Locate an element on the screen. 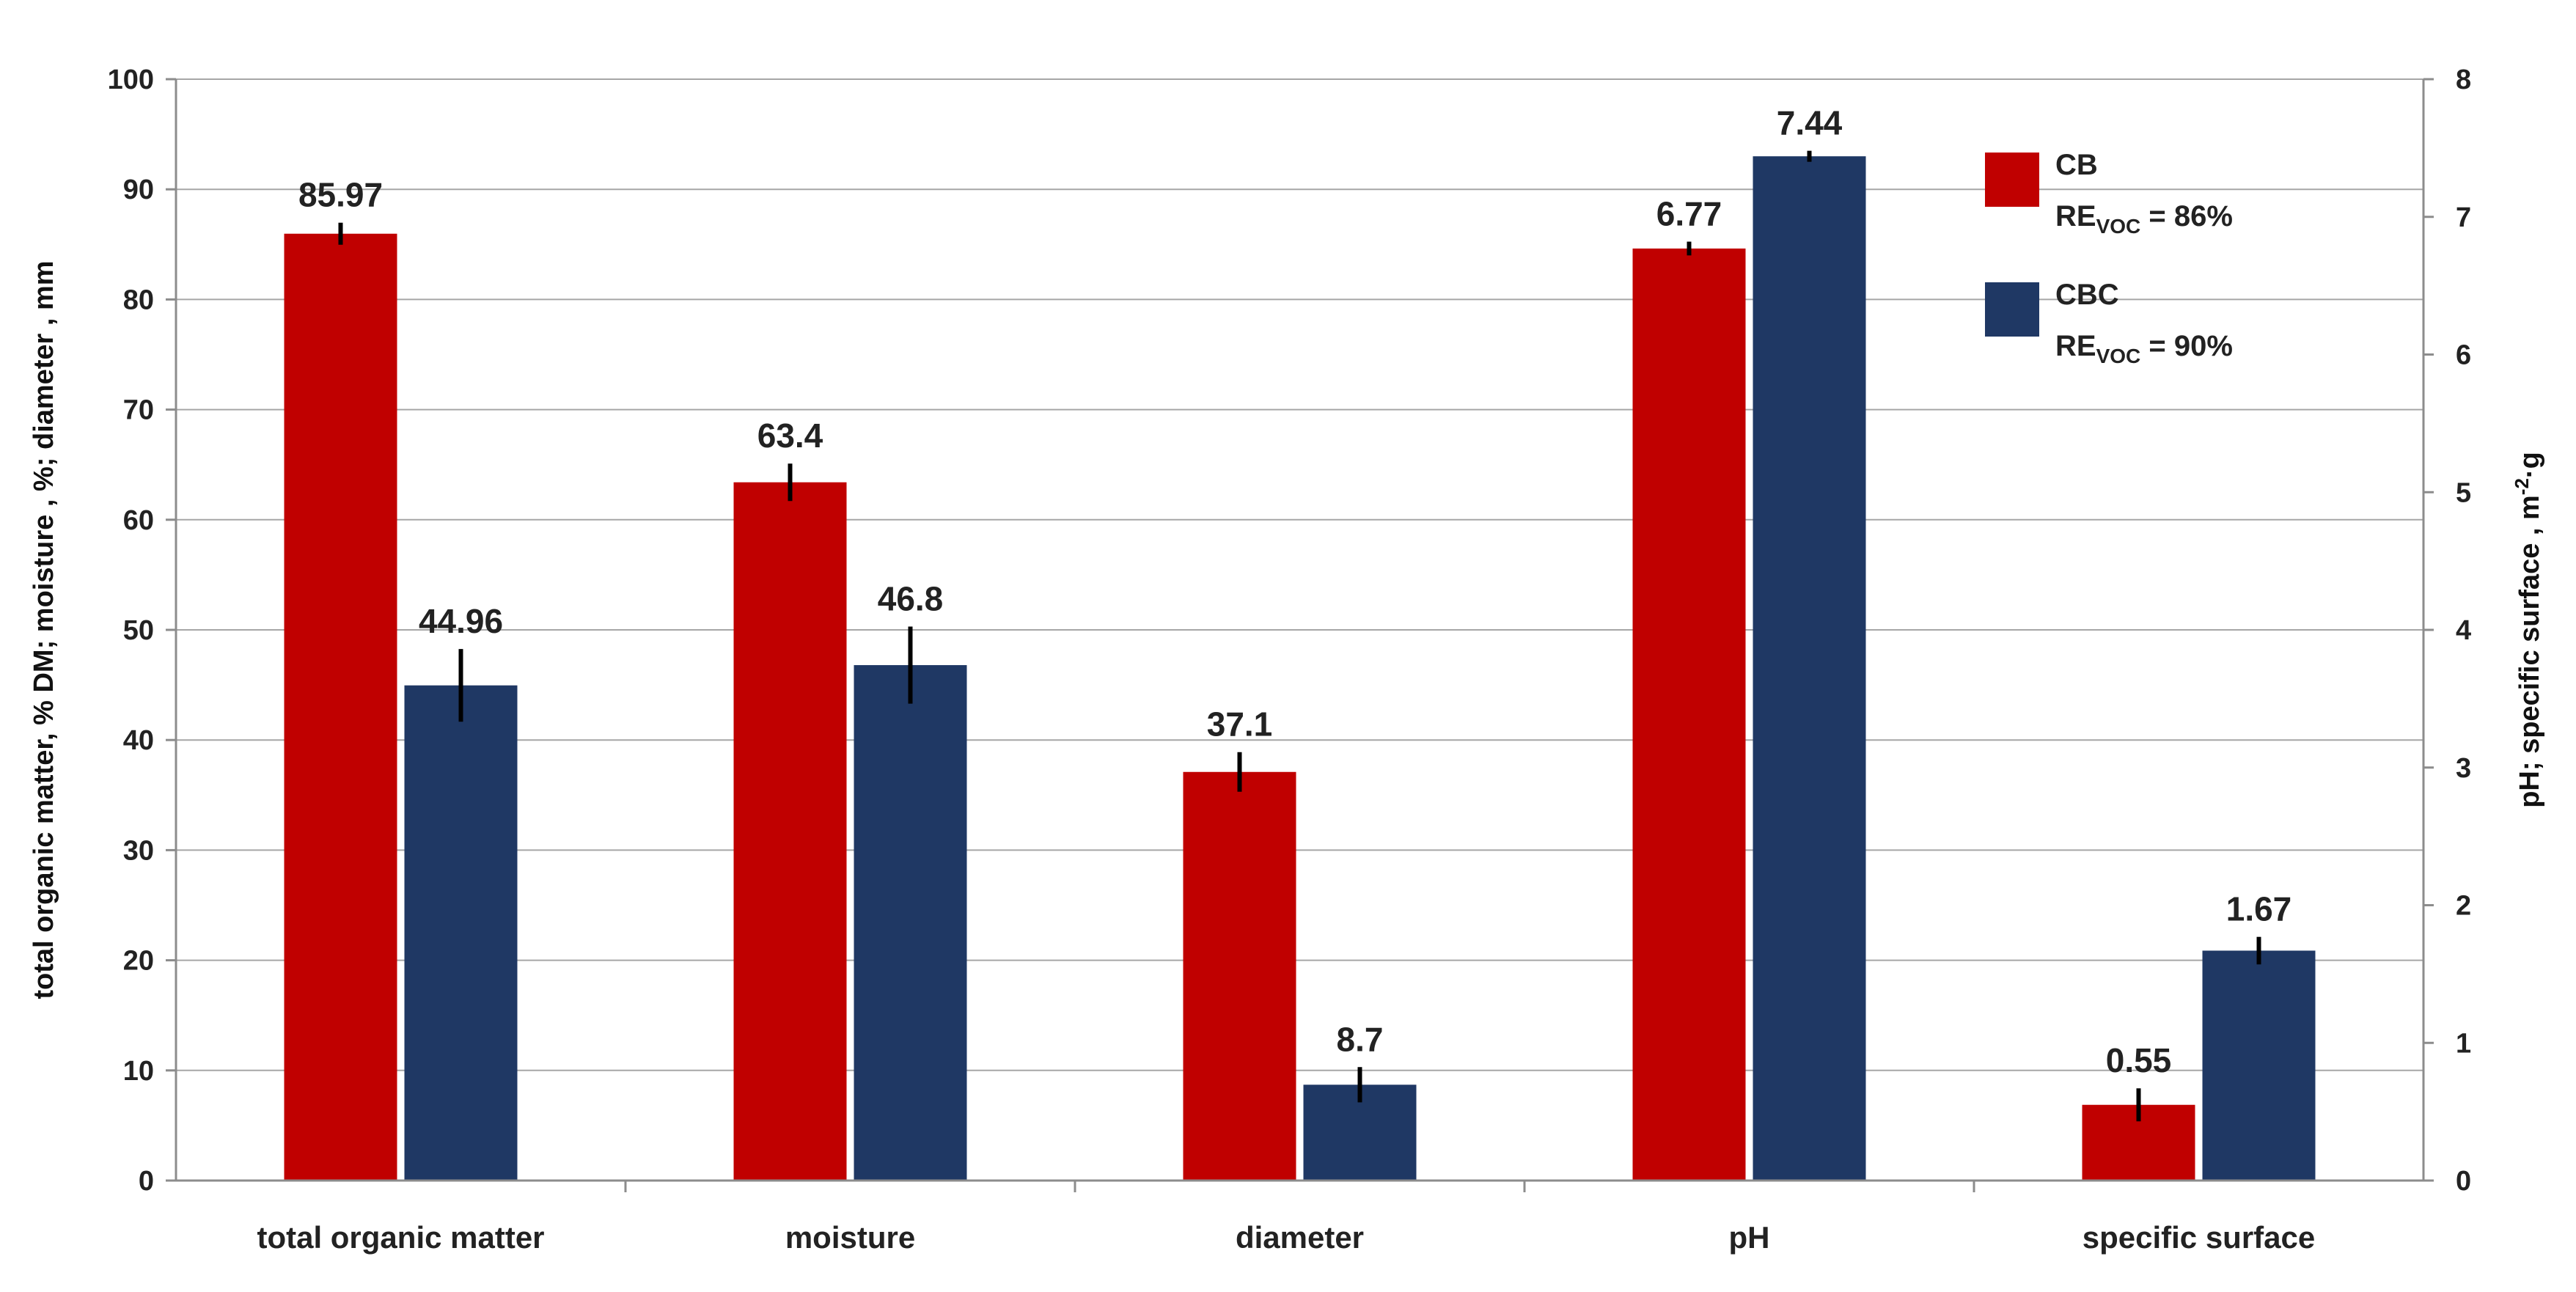  right-tick-label: 1 is located at coordinates (2464, 1043).